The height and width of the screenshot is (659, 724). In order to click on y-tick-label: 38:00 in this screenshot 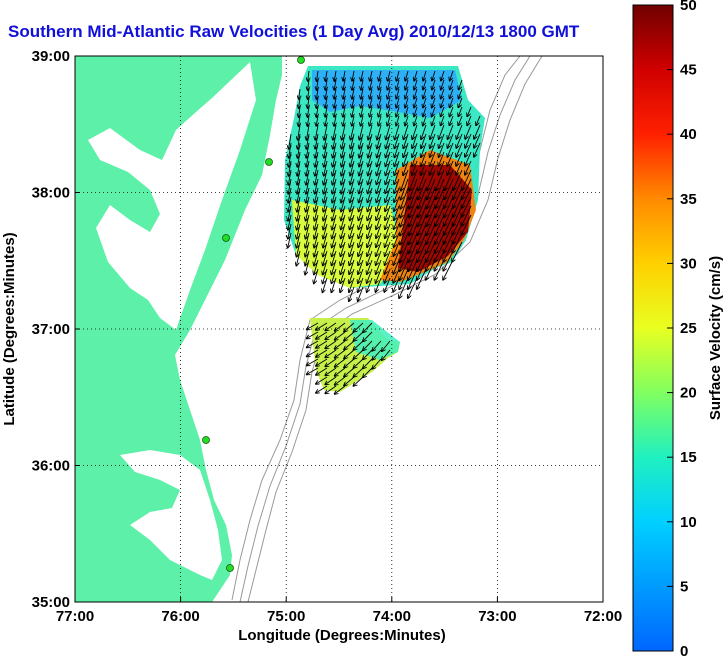, I will do `click(51, 193)`.